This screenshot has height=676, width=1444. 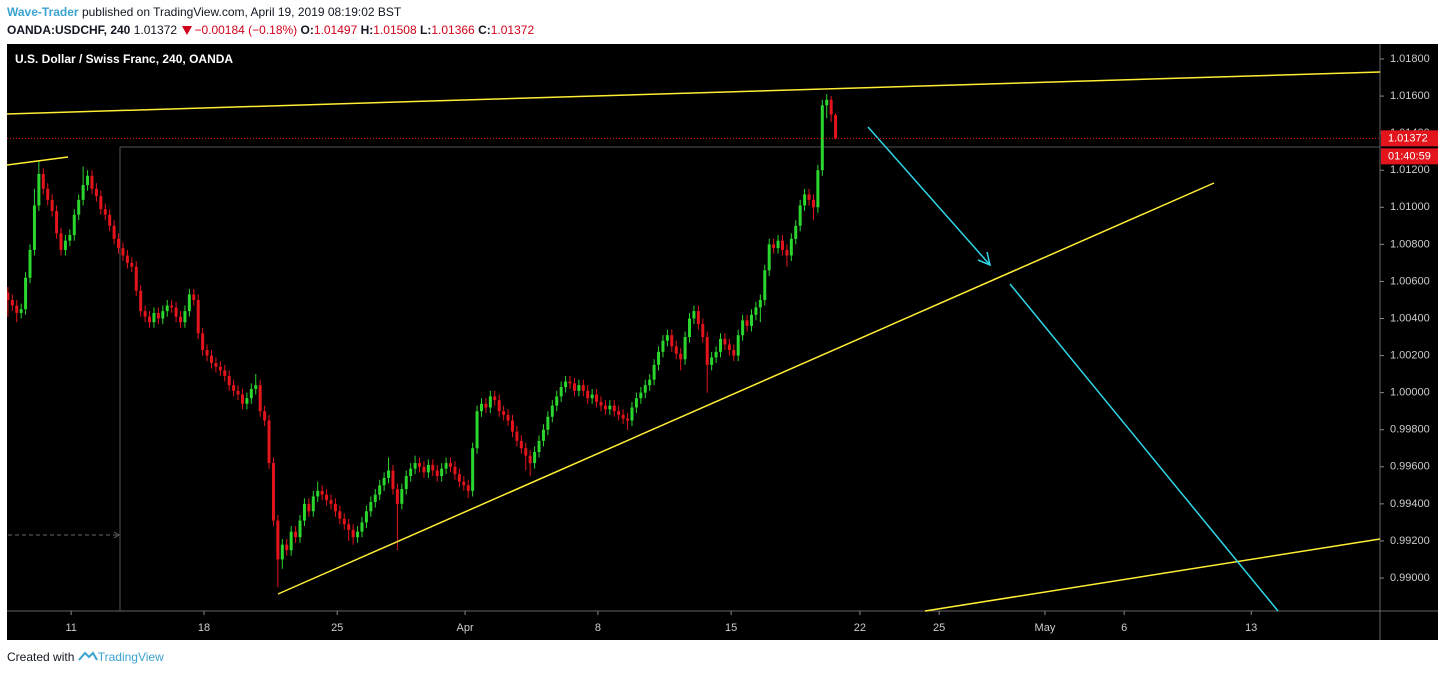 What do you see at coordinates (1410, 504) in the screenshot?
I see `y-tick-label: 0.99400` at bounding box center [1410, 504].